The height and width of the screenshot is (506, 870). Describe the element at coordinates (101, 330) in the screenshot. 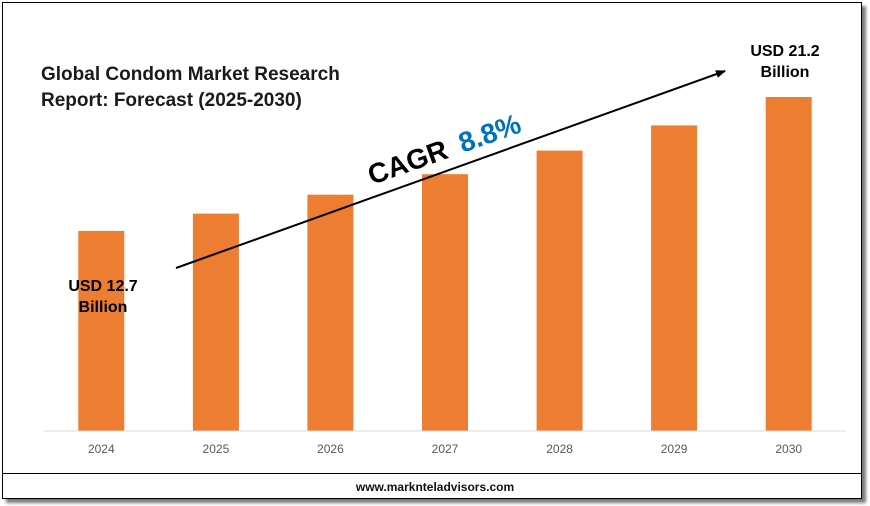

I see `bar-2024` at that location.